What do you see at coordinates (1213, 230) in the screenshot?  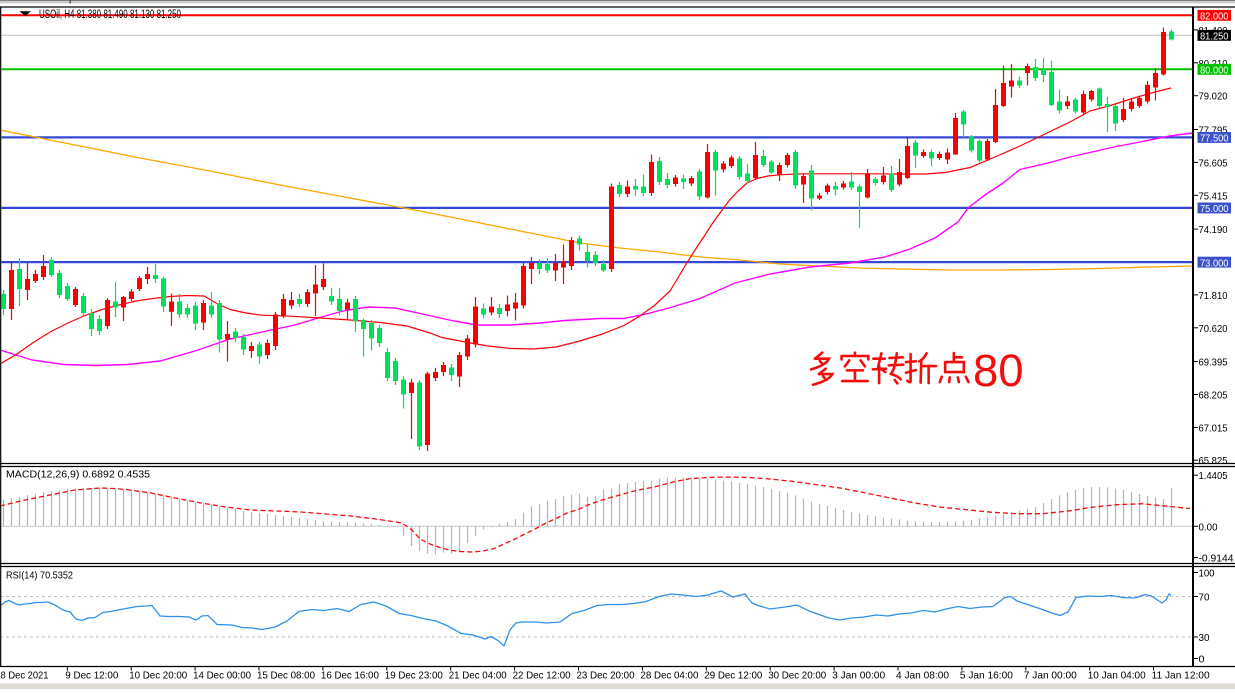 I see `svg-text: 74.190` at bounding box center [1213, 230].